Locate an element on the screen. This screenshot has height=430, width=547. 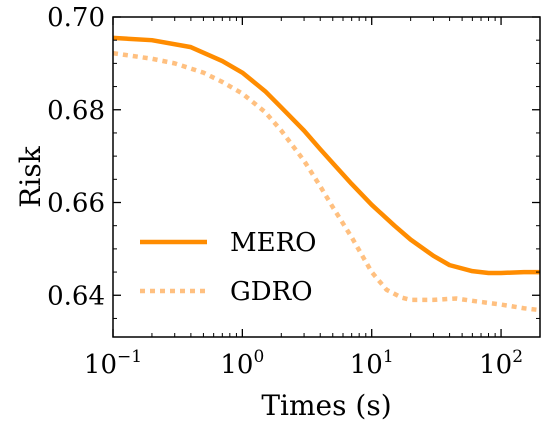
y-tick-label: 0.66 is located at coordinates (76, 204).